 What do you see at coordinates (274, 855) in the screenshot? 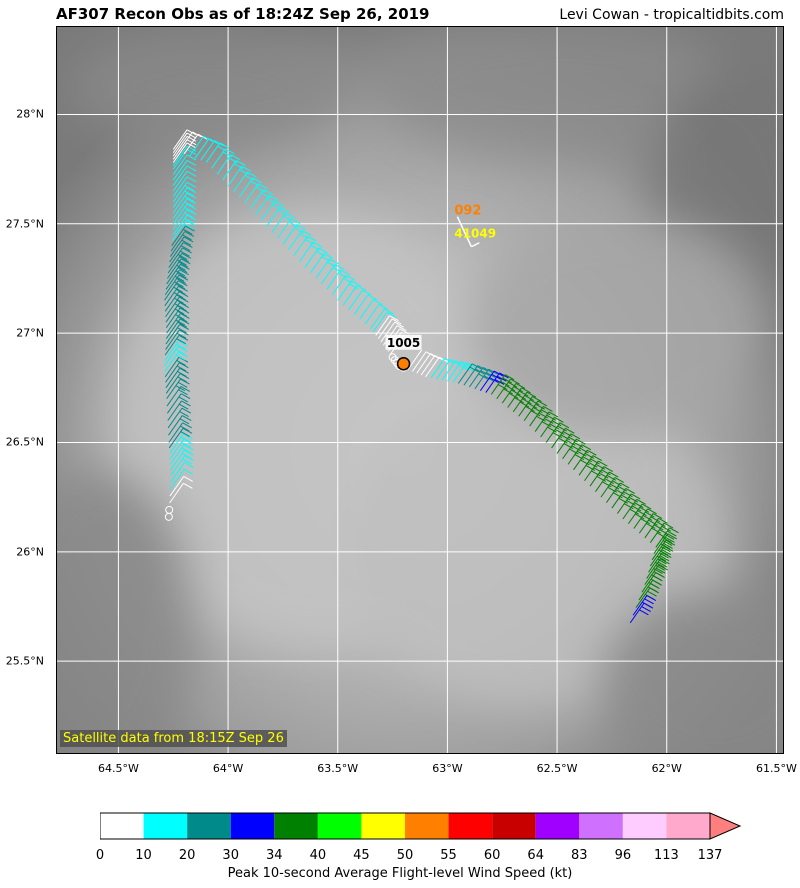
I see `colorbar-tick-label: 34` at bounding box center [274, 855].